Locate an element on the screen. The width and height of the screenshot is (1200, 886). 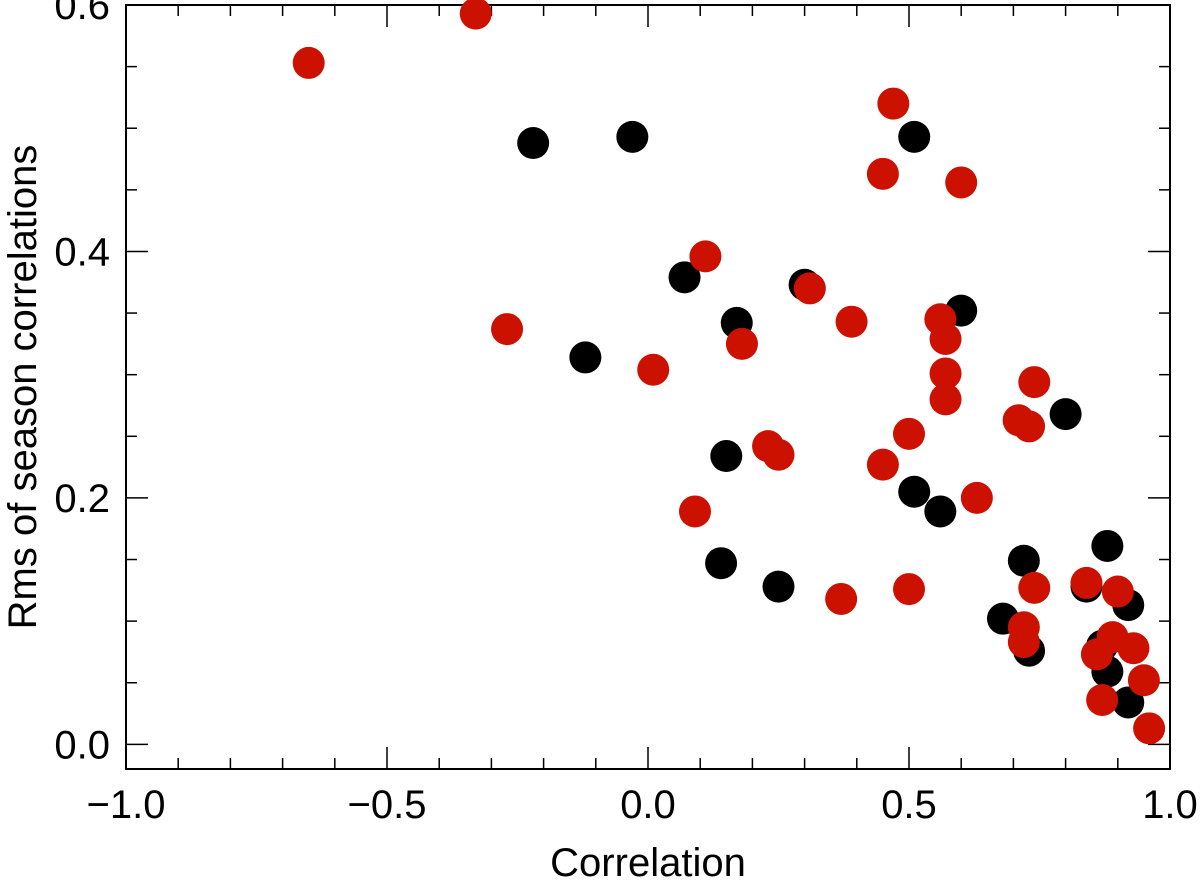
x-tick-label: 0.0 is located at coordinates (648, 805).